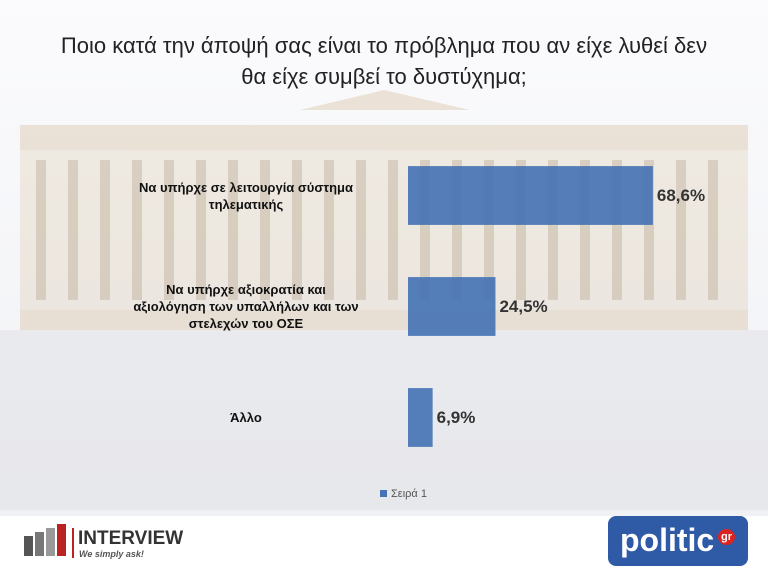 The height and width of the screenshot is (576, 768). I want to click on interview-icon, so click(46, 540).